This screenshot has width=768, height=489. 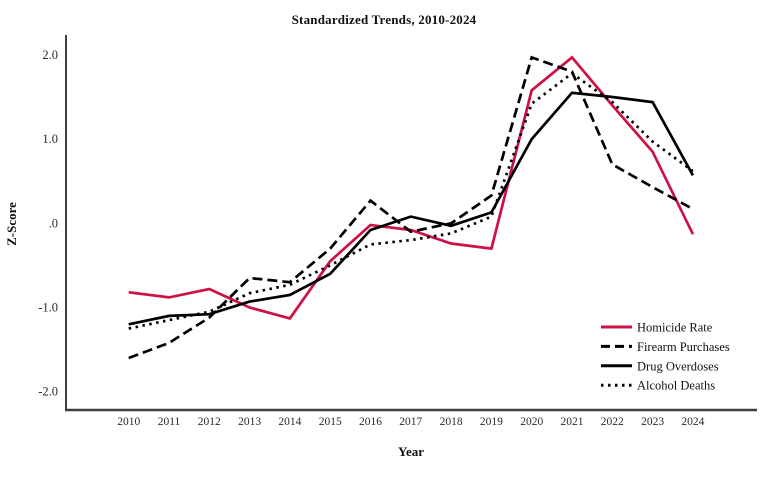 What do you see at coordinates (50, 139) in the screenshot?
I see `y-tick-label: 1.0` at bounding box center [50, 139].